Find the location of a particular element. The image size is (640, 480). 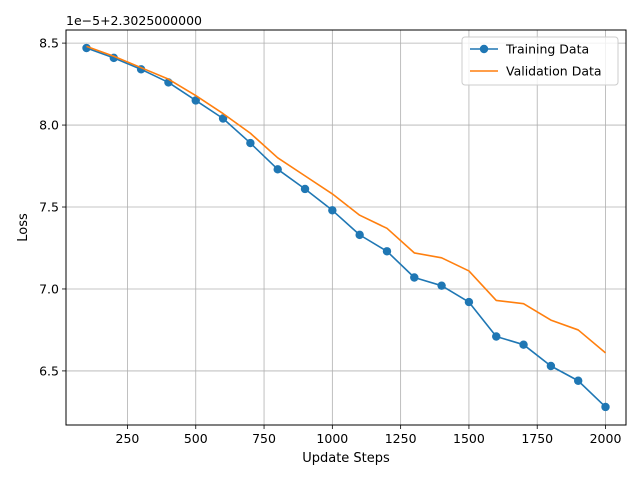

y-tick-label: 6.5 is located at coordinates (49, 370).